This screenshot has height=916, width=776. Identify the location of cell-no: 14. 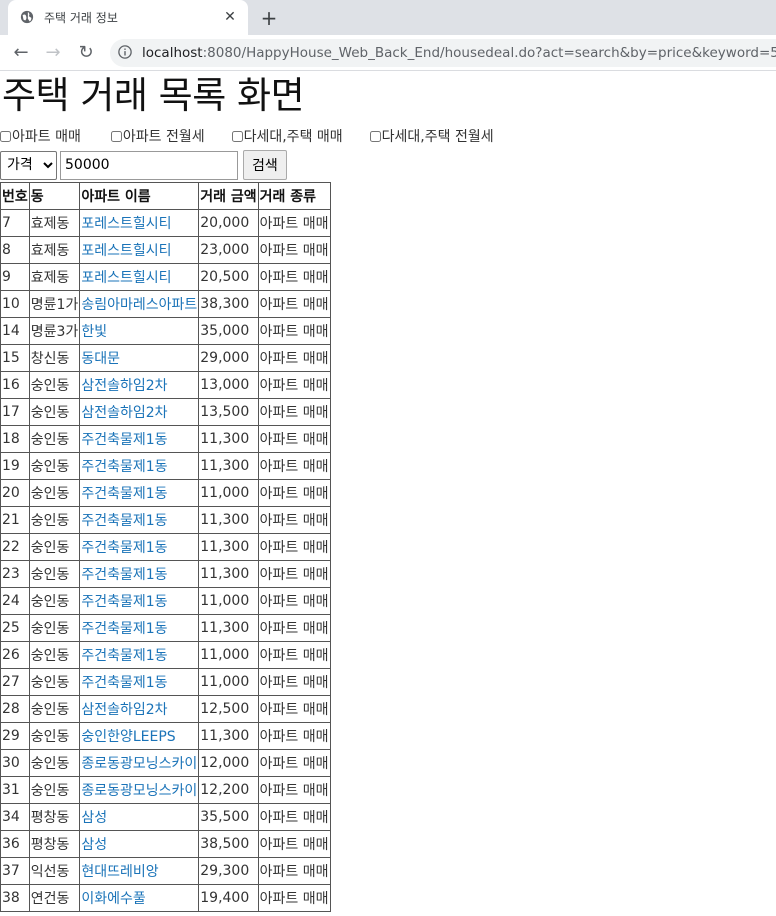
(15, 331).